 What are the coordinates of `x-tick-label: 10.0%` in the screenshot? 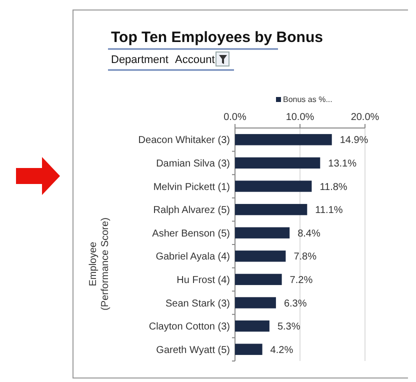 It's located at (300, 117).